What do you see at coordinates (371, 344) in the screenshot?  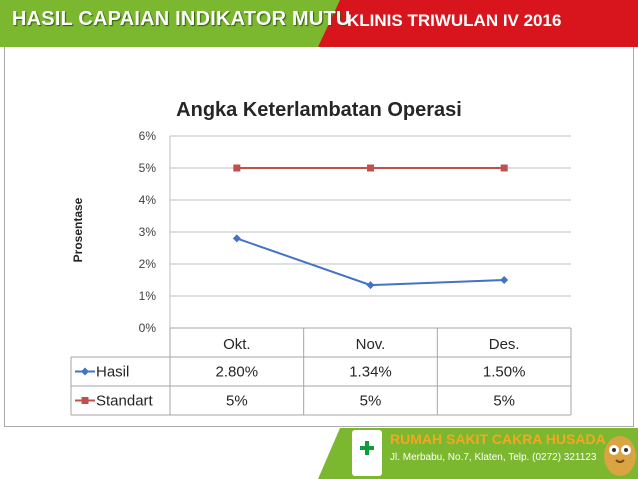 I see `category-label: Nov.` at bounding box center [371, 344].